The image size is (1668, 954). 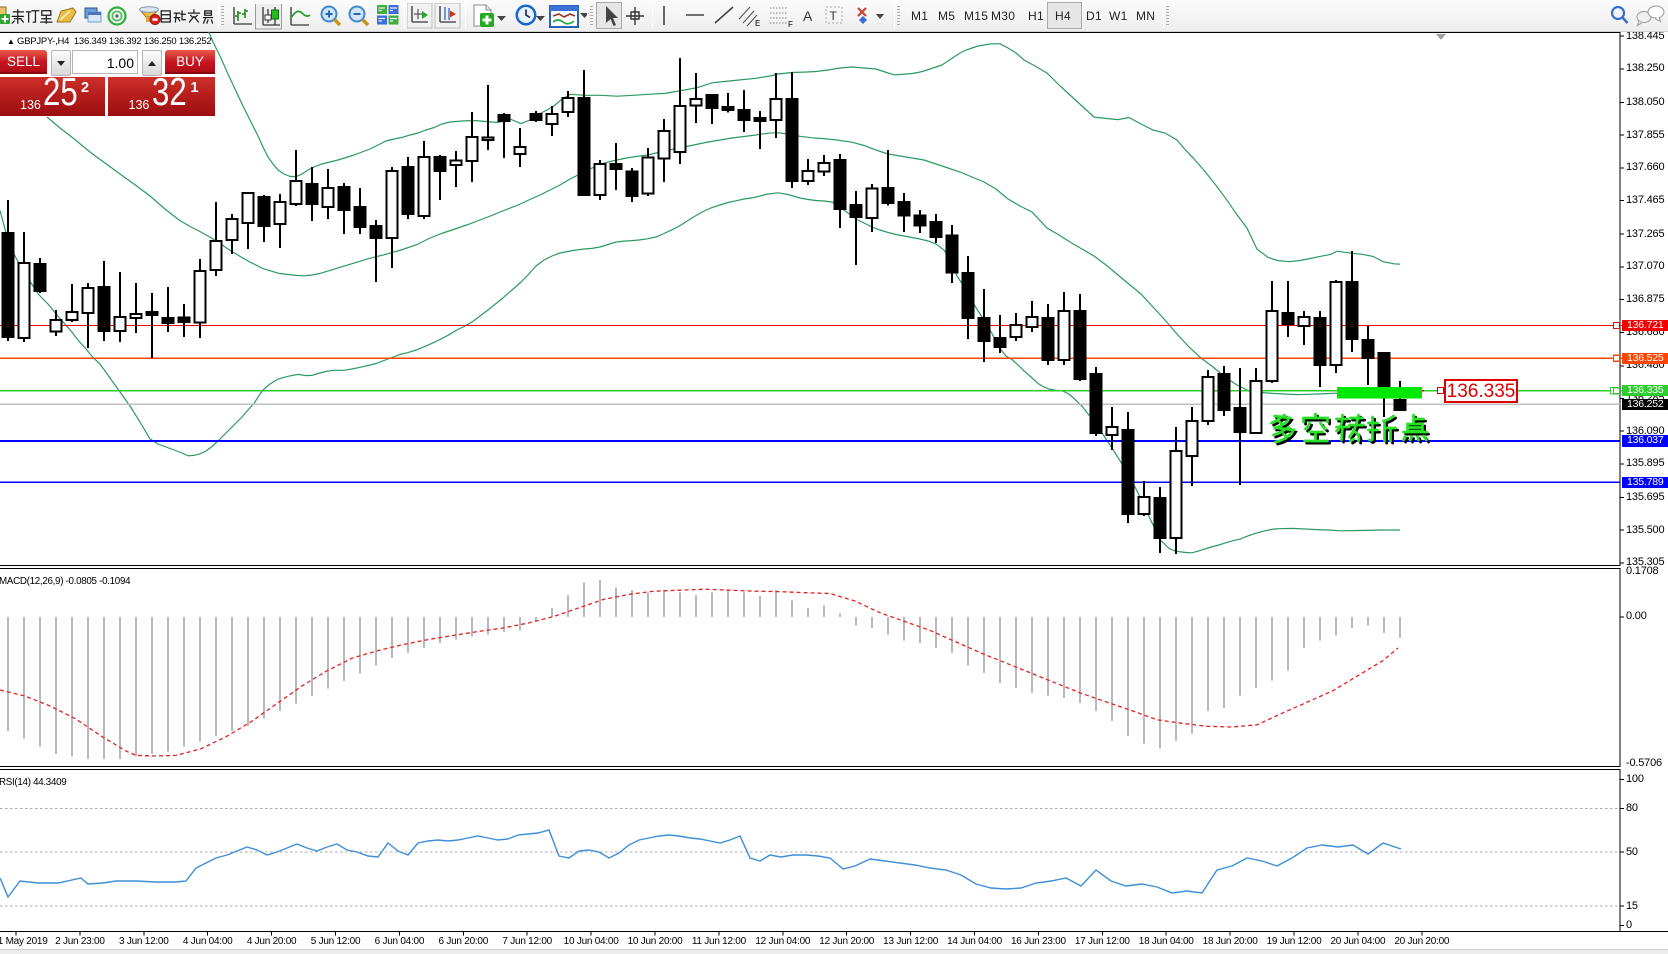 What do you see at coordinates (834, 16) in the screenshot?
I see `svg-text: T` at bounding box center [834, 16].